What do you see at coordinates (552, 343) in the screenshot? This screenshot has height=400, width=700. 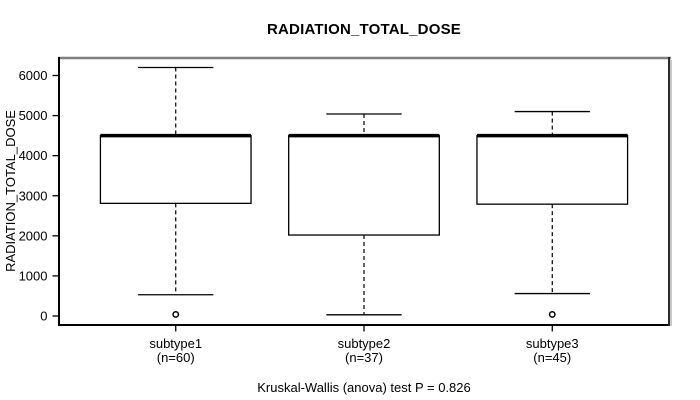 I see `x-tick-label: subtype3` at bounding box center [552, 343].